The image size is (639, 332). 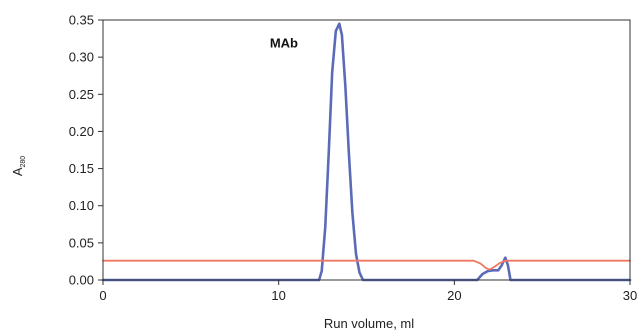 I want to click on y-tick-label: 0.00, so click(x=81, y=280).